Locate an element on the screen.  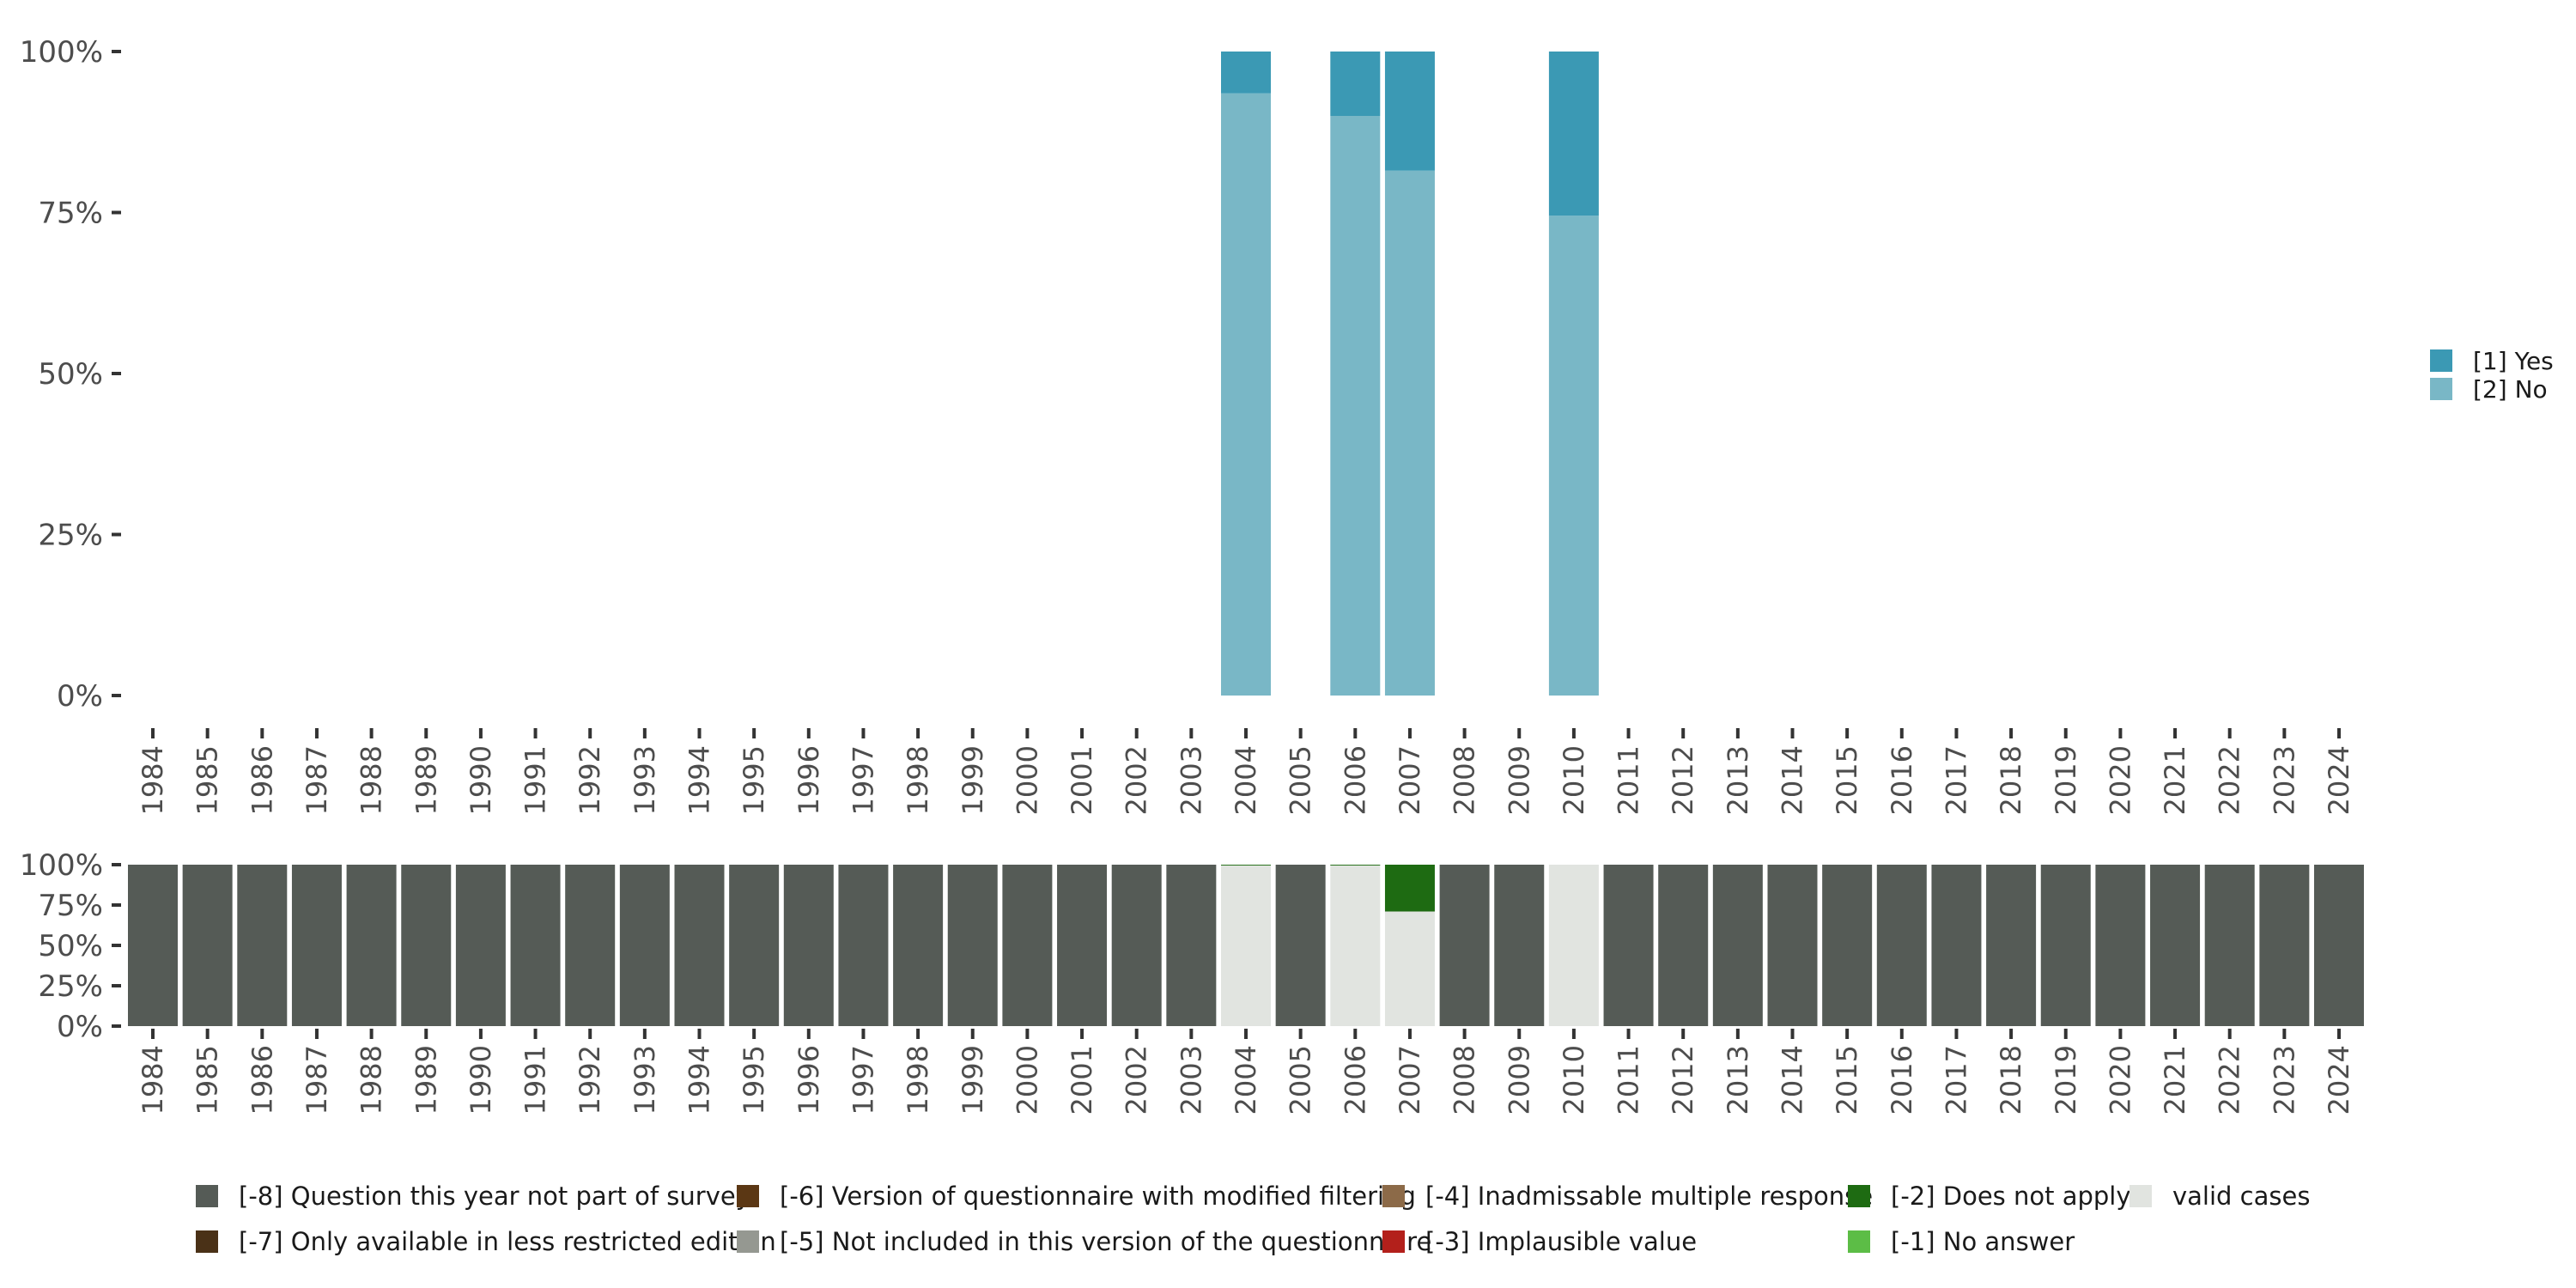
legend-swatch-3-implausible-value is located at coordinates (1393, 1241).